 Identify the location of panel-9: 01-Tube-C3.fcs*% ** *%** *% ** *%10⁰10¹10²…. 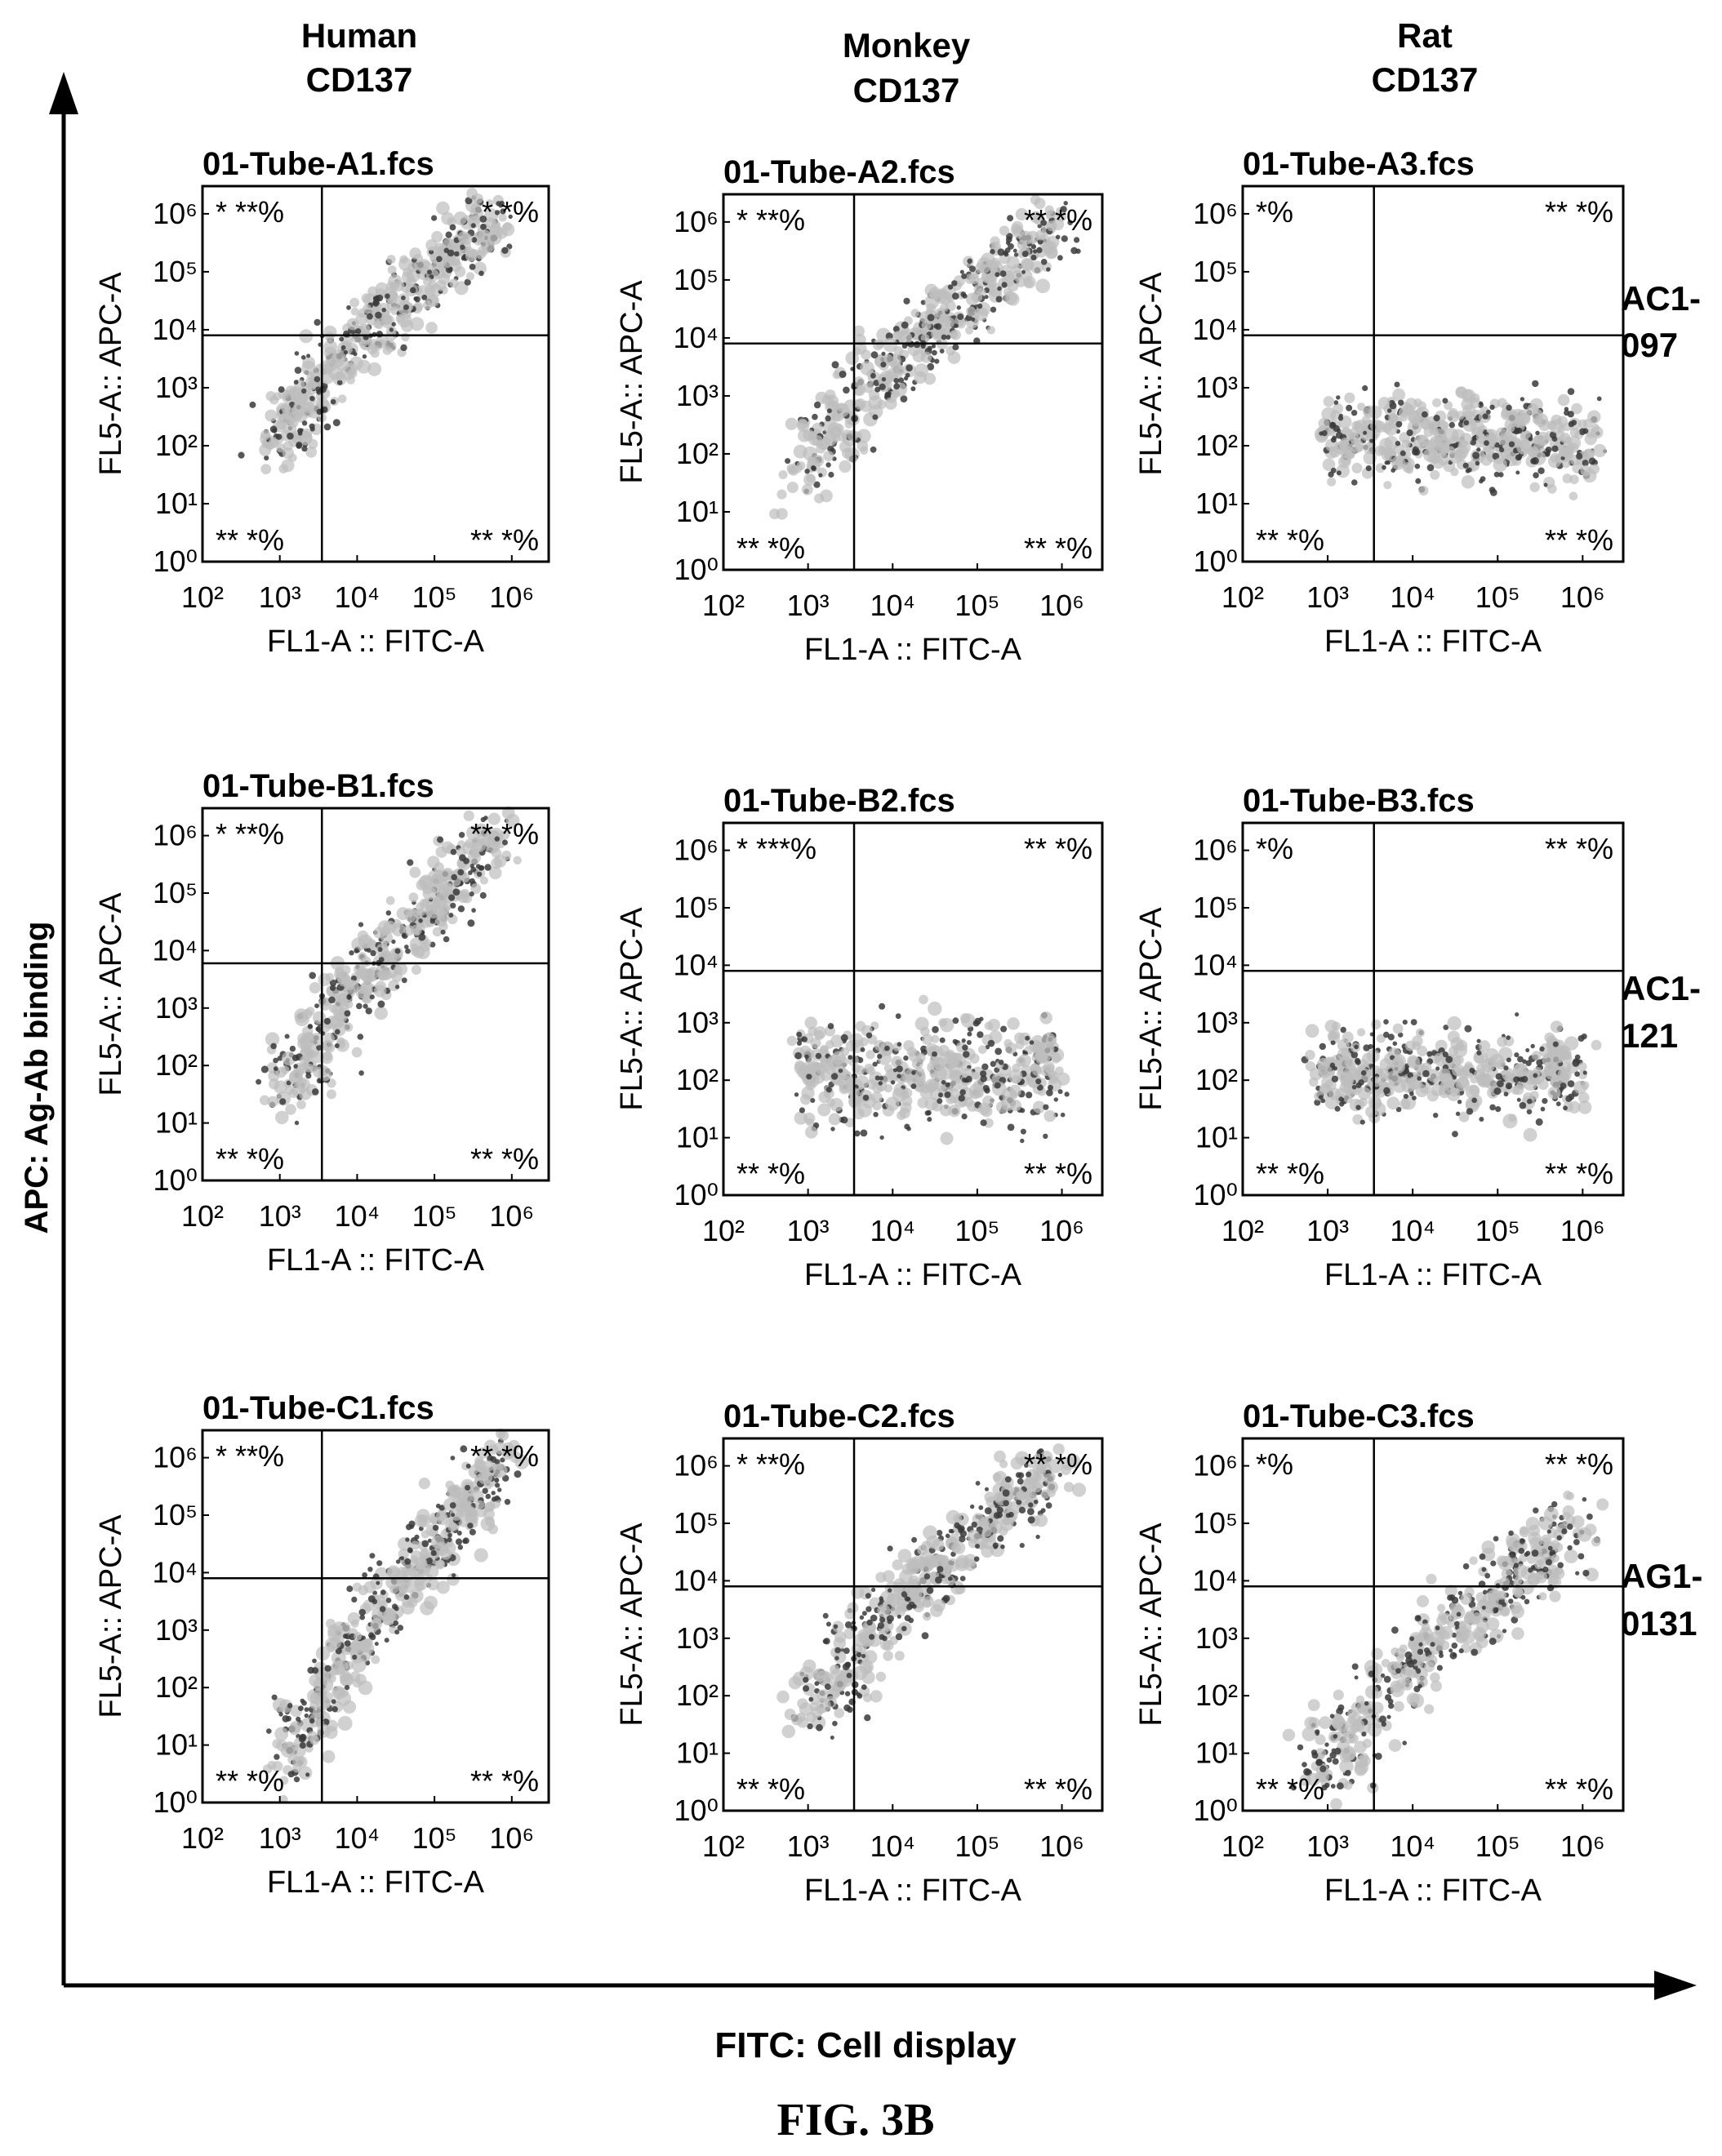
(1379, 1653).